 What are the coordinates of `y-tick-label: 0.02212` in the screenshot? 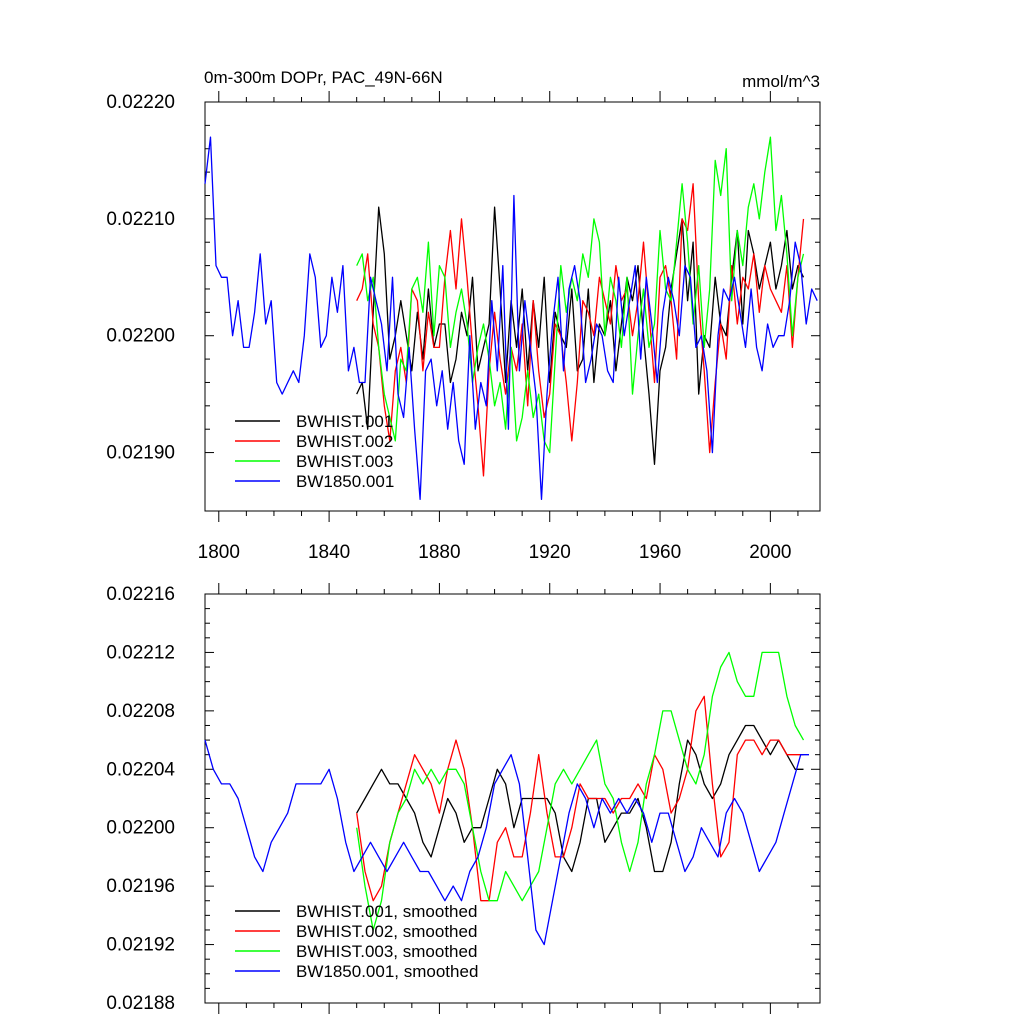 It's located at (140, 652).